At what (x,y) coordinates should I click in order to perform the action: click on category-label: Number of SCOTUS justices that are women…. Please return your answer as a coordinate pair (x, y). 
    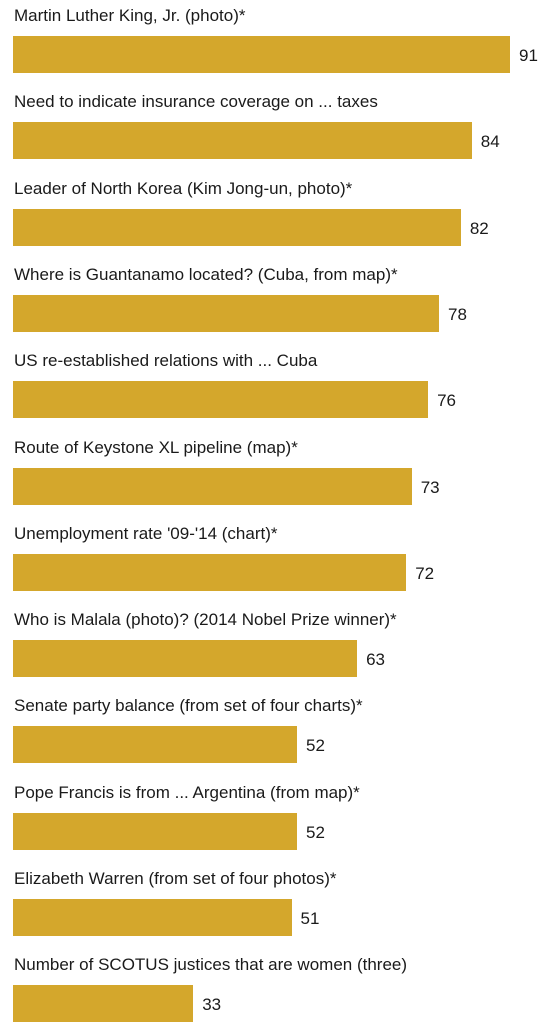
    Looking at the image, I should click on (211, 965).